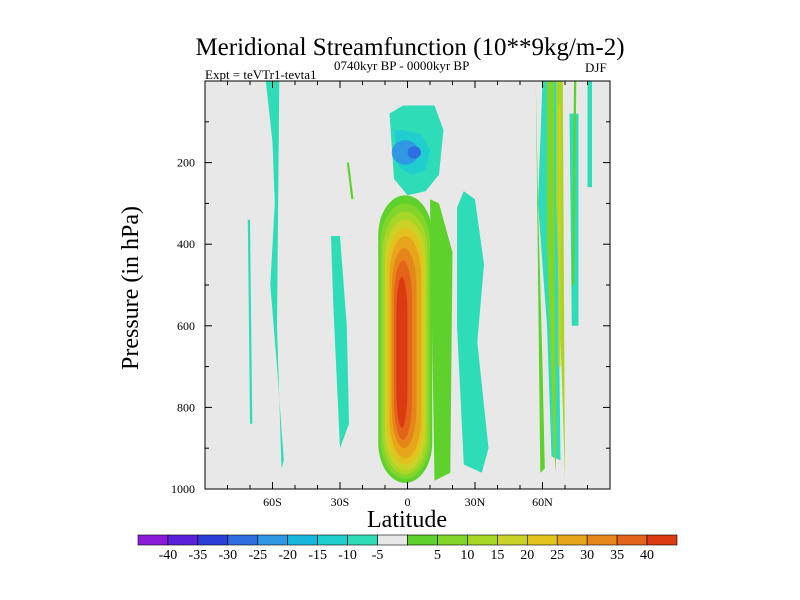 This screenshot has width=800, height=600. What do you see at coordinates (274, 275) in the screenshot?
I see `sh-strip-west` at bounding box center [274, 275].